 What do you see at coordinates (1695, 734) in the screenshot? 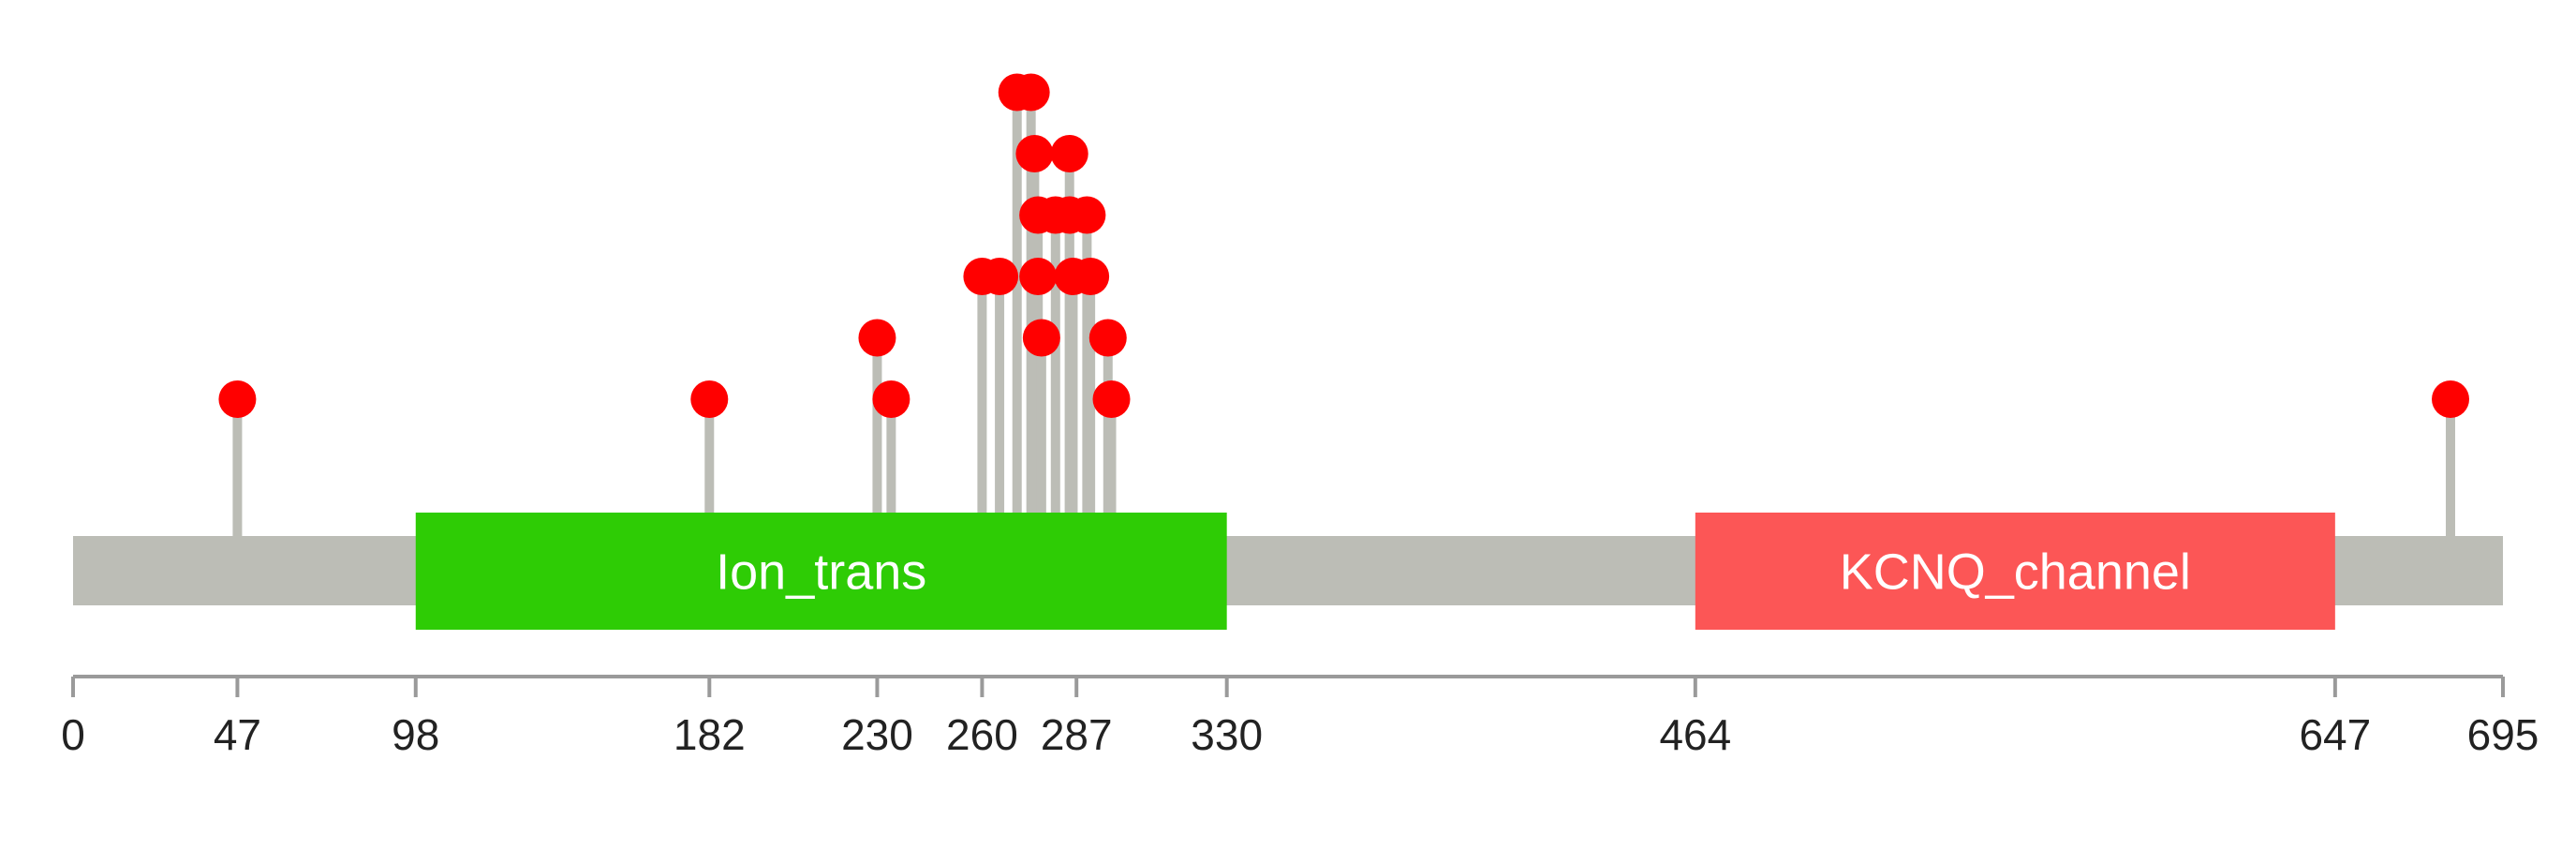
I see `axis-tick-label: 464` at bounding box center [1695, 734].